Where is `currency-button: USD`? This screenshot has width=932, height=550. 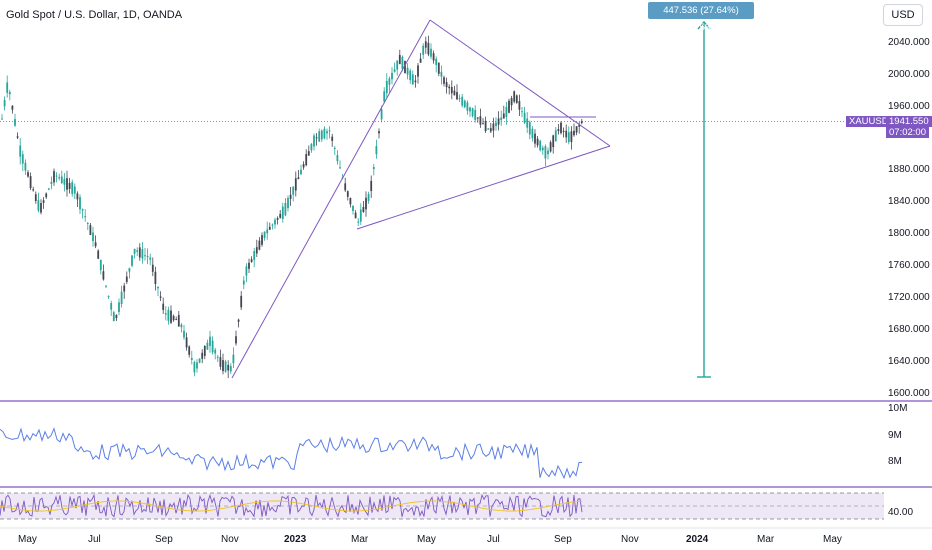
currency-button: USD is located at coordinates (903, 15).